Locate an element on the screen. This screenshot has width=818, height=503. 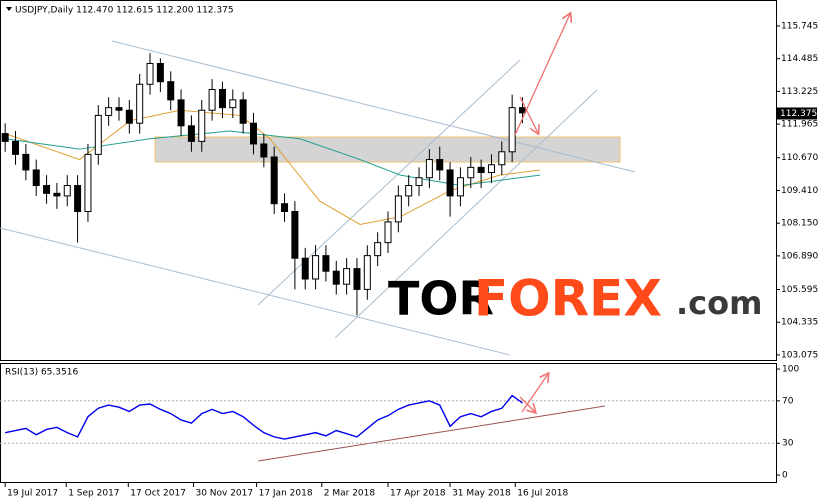
x-tick-label: 17 Jan 2018 is located at coordinates (286, 494).